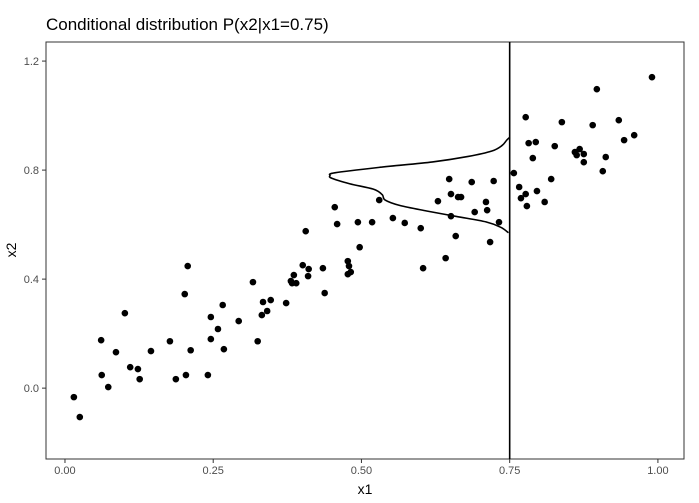 This screenshot has width=699, height=503. I want to click on x-axis: 0.00 0.25 0.50 0.75 1.00, so click(361, 468).